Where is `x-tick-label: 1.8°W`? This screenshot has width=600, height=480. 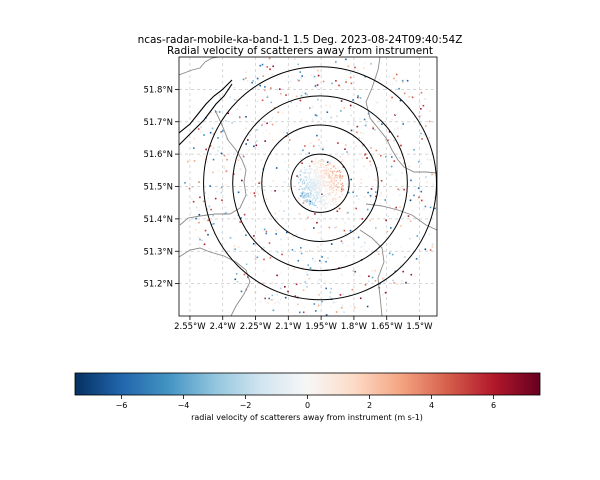
x-tick-label: 1.8°W is located at coordinates (354, 327).